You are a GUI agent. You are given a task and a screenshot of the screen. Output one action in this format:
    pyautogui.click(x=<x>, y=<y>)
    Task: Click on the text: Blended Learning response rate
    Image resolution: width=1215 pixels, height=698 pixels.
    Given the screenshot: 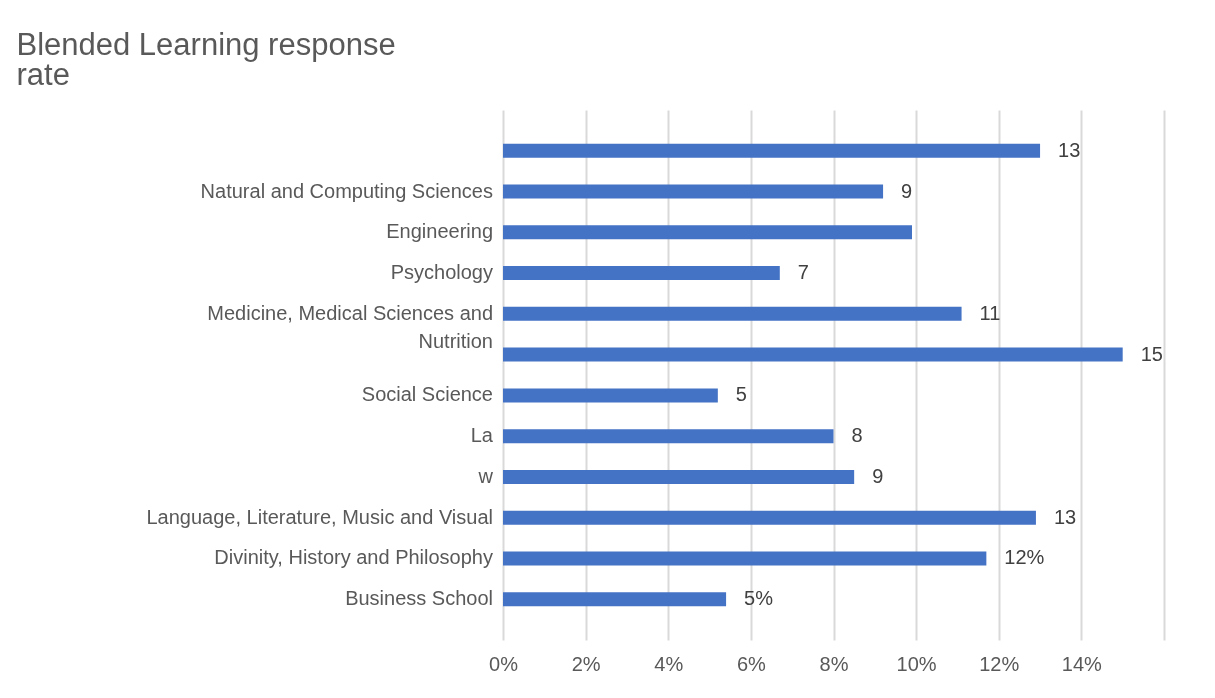 What is the action you would take?
    pyautogui.click(x=206, y=59)
    